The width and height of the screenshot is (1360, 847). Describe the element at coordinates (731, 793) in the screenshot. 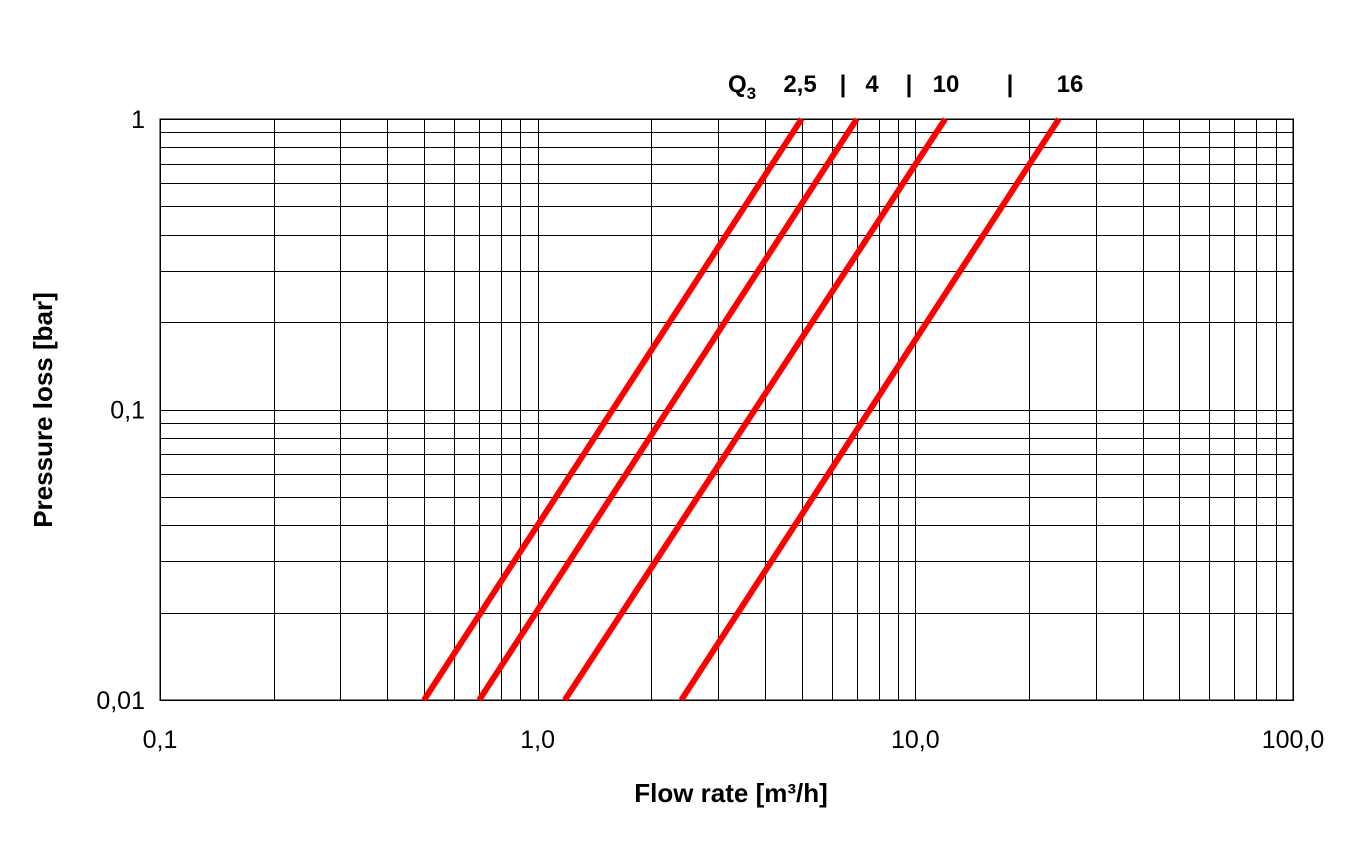

I see `x-axis-title: Flow rate [m³/h]` at that location.